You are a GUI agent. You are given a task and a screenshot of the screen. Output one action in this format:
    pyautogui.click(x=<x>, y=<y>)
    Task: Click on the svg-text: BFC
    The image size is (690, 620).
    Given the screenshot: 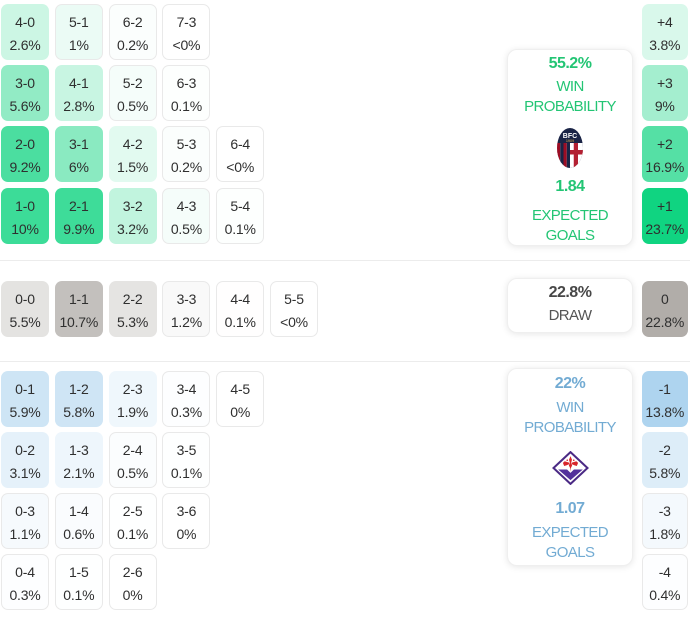 What is the action you would take?
    pyautogui.click(x=570, y=136)
    